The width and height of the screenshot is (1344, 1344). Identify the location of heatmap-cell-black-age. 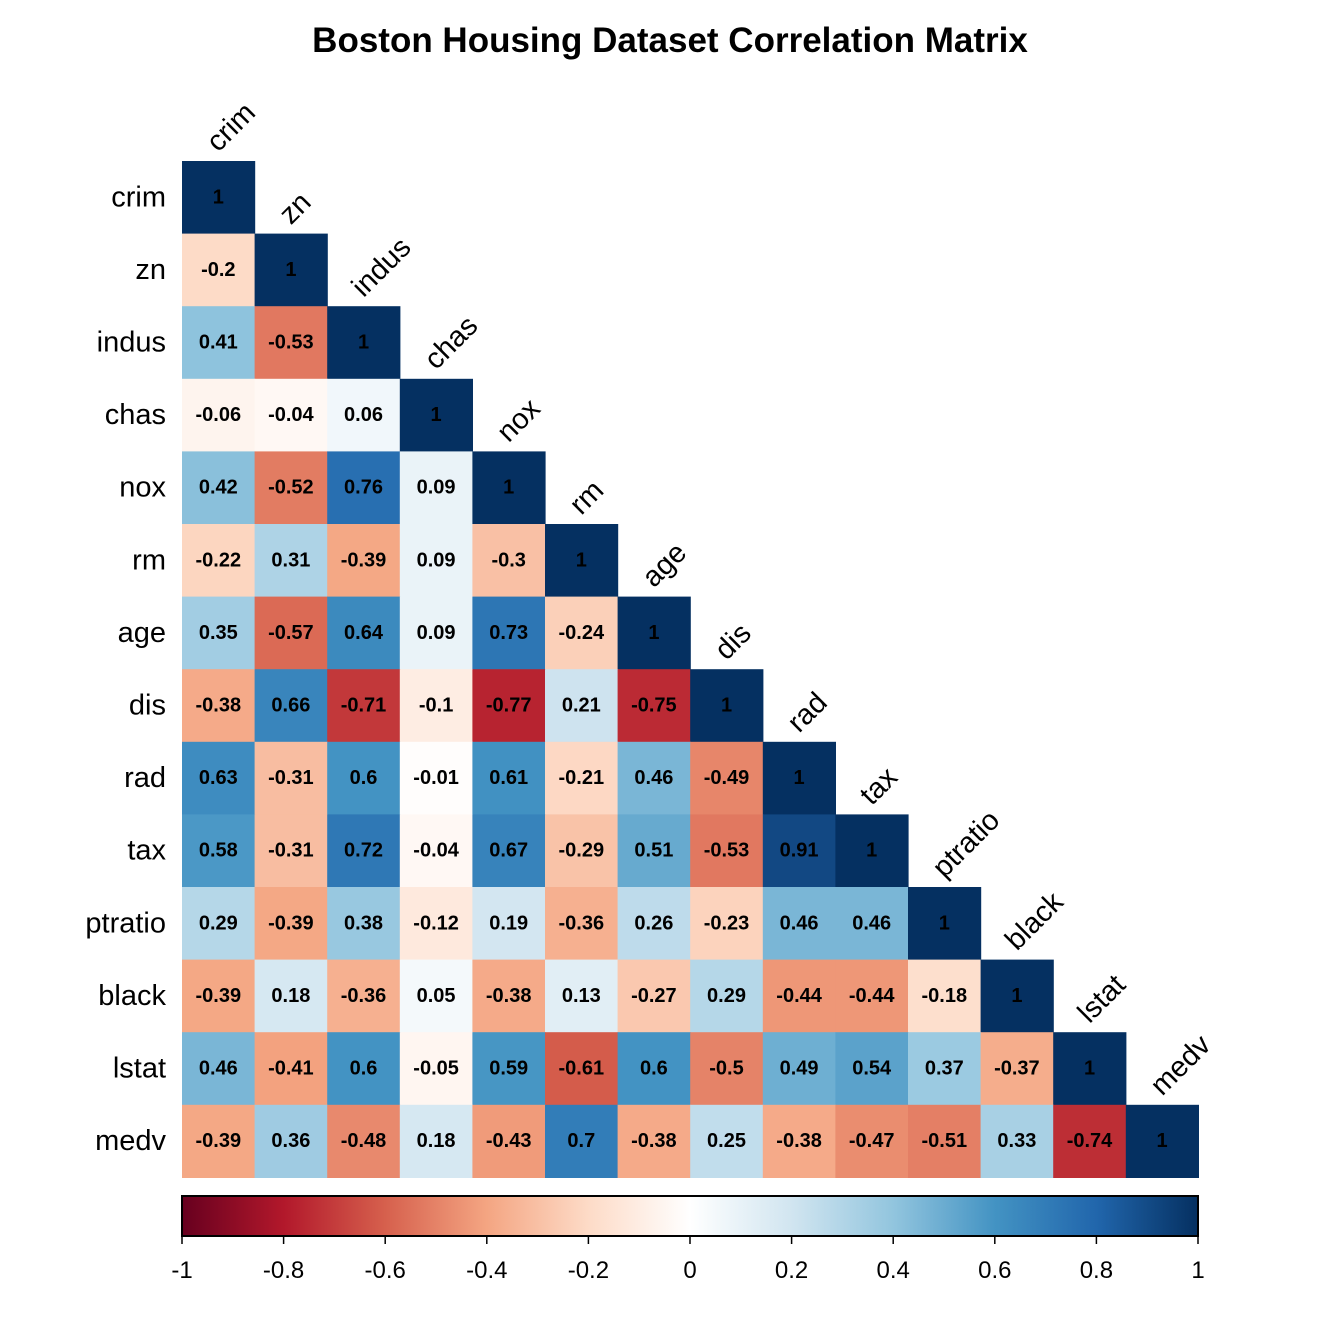
(654, 996).